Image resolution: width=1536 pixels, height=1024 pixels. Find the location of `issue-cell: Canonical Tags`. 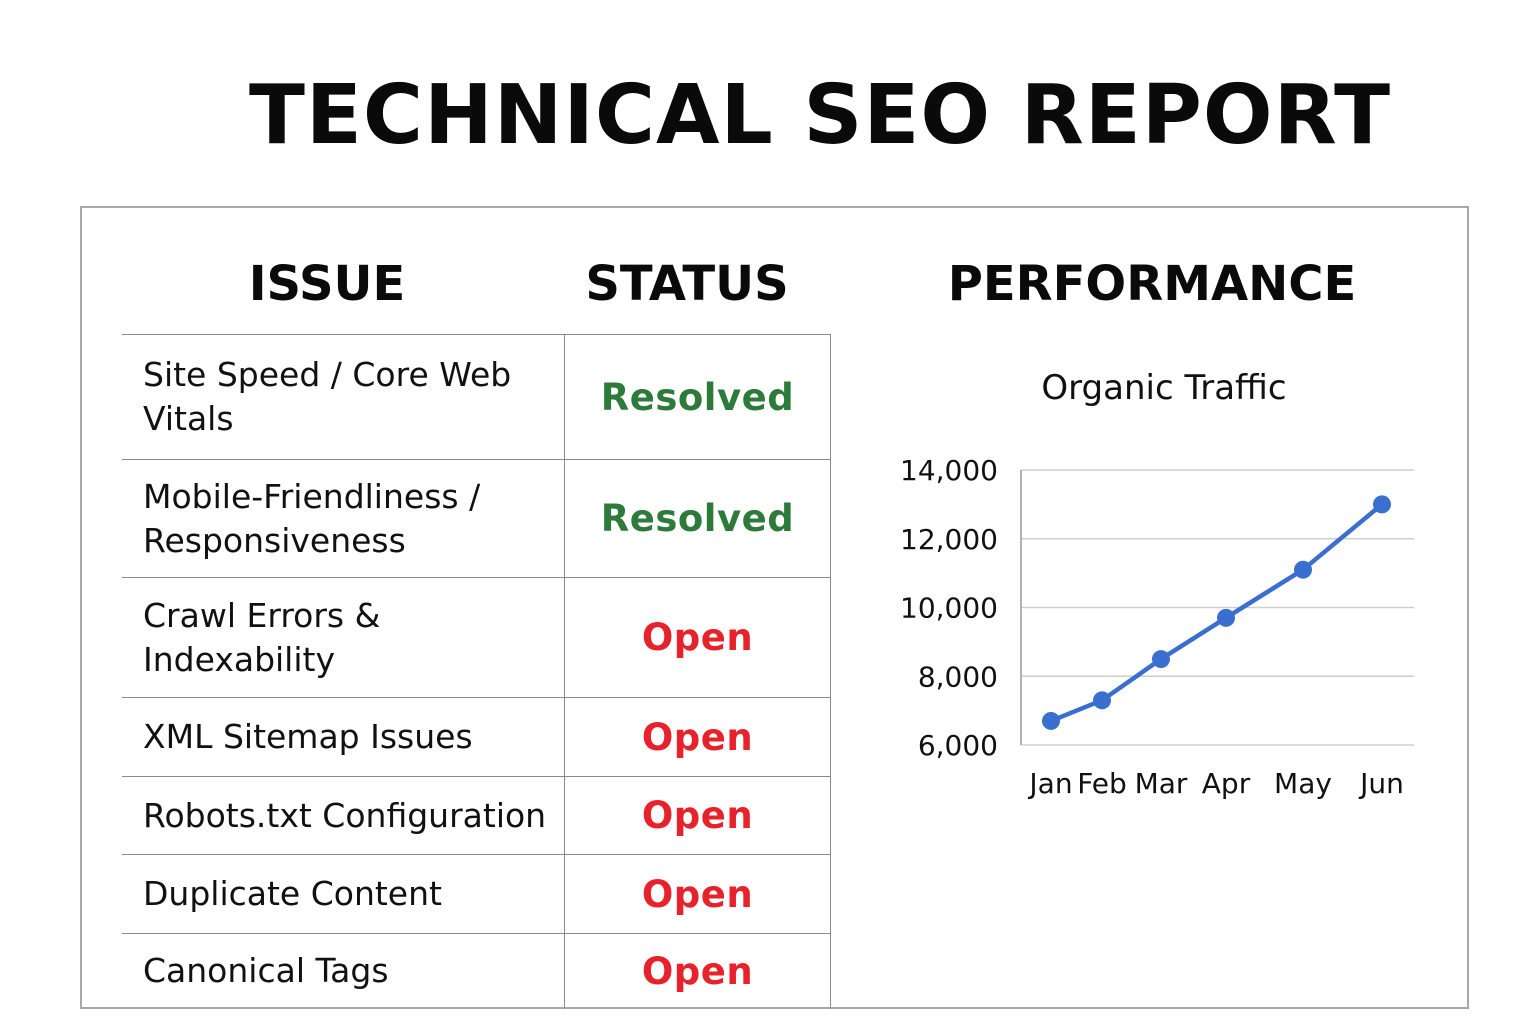

issue-cell: Canonical Tags is located at coordinates (343, 971).